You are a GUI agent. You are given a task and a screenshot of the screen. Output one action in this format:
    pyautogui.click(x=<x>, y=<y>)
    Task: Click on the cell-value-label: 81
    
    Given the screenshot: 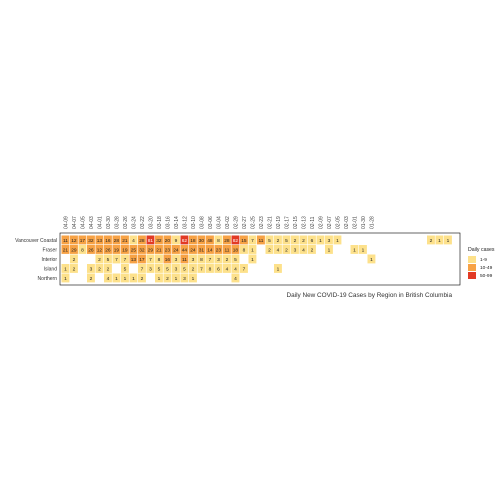 What is the action you would take?
    pyautogui.click(x=151, y=241)
    